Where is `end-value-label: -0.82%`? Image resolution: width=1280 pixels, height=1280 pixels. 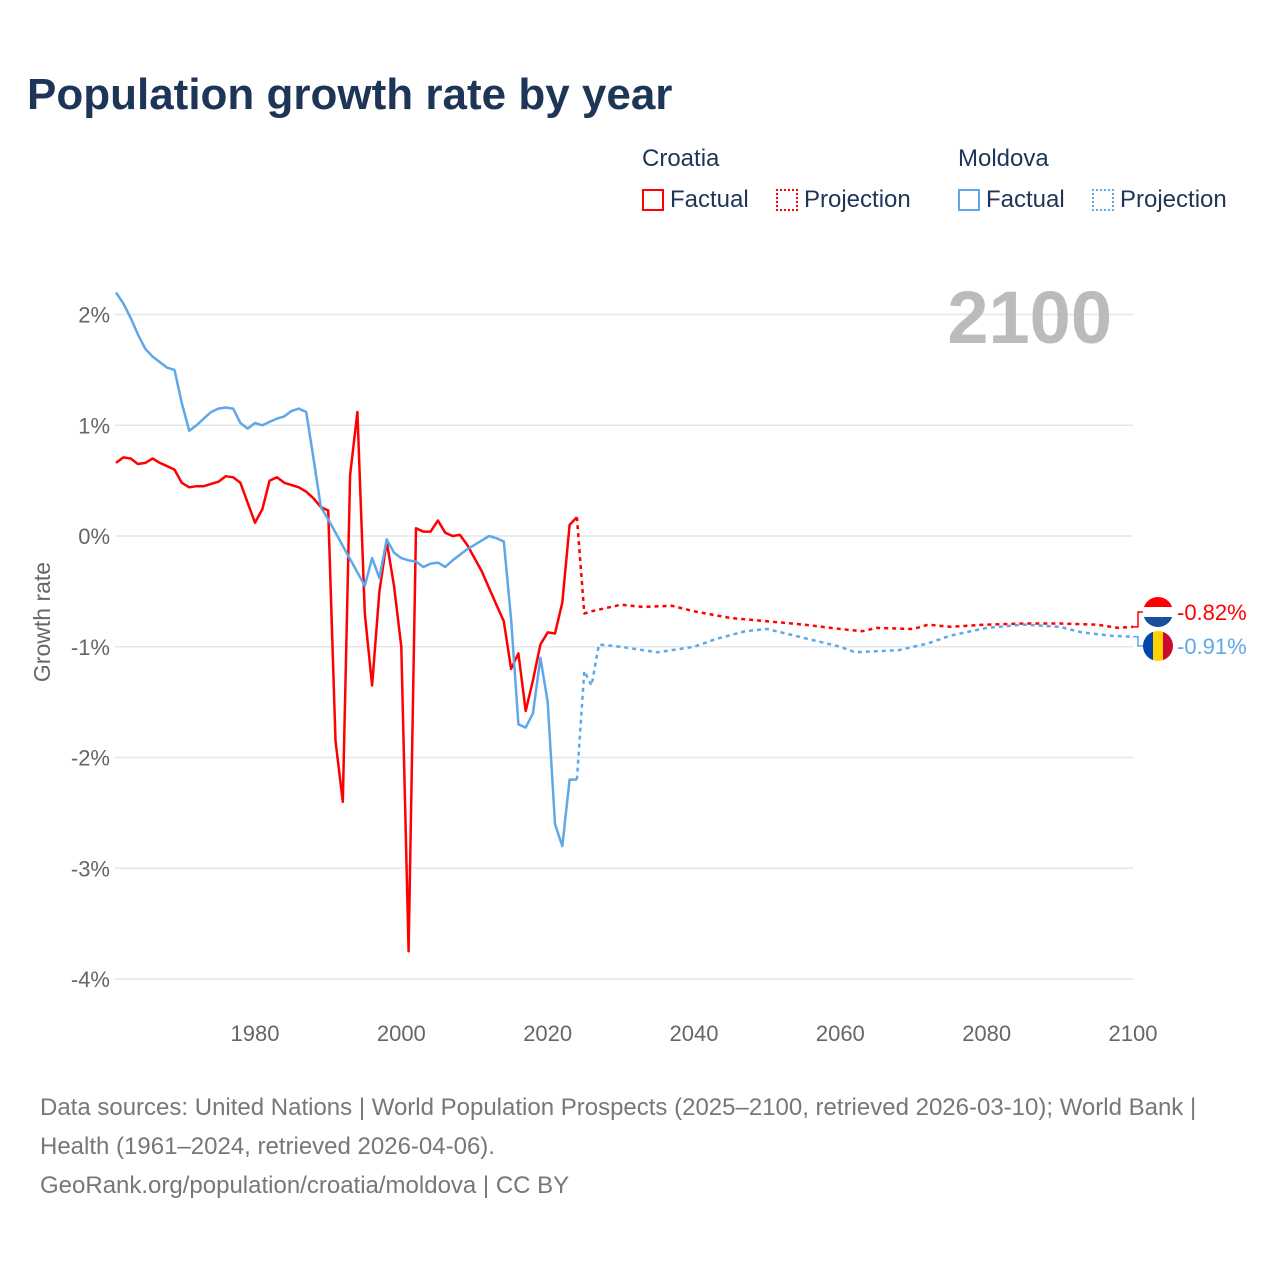 end-value-label: -0.82% is located at coordinates (1212, 612).